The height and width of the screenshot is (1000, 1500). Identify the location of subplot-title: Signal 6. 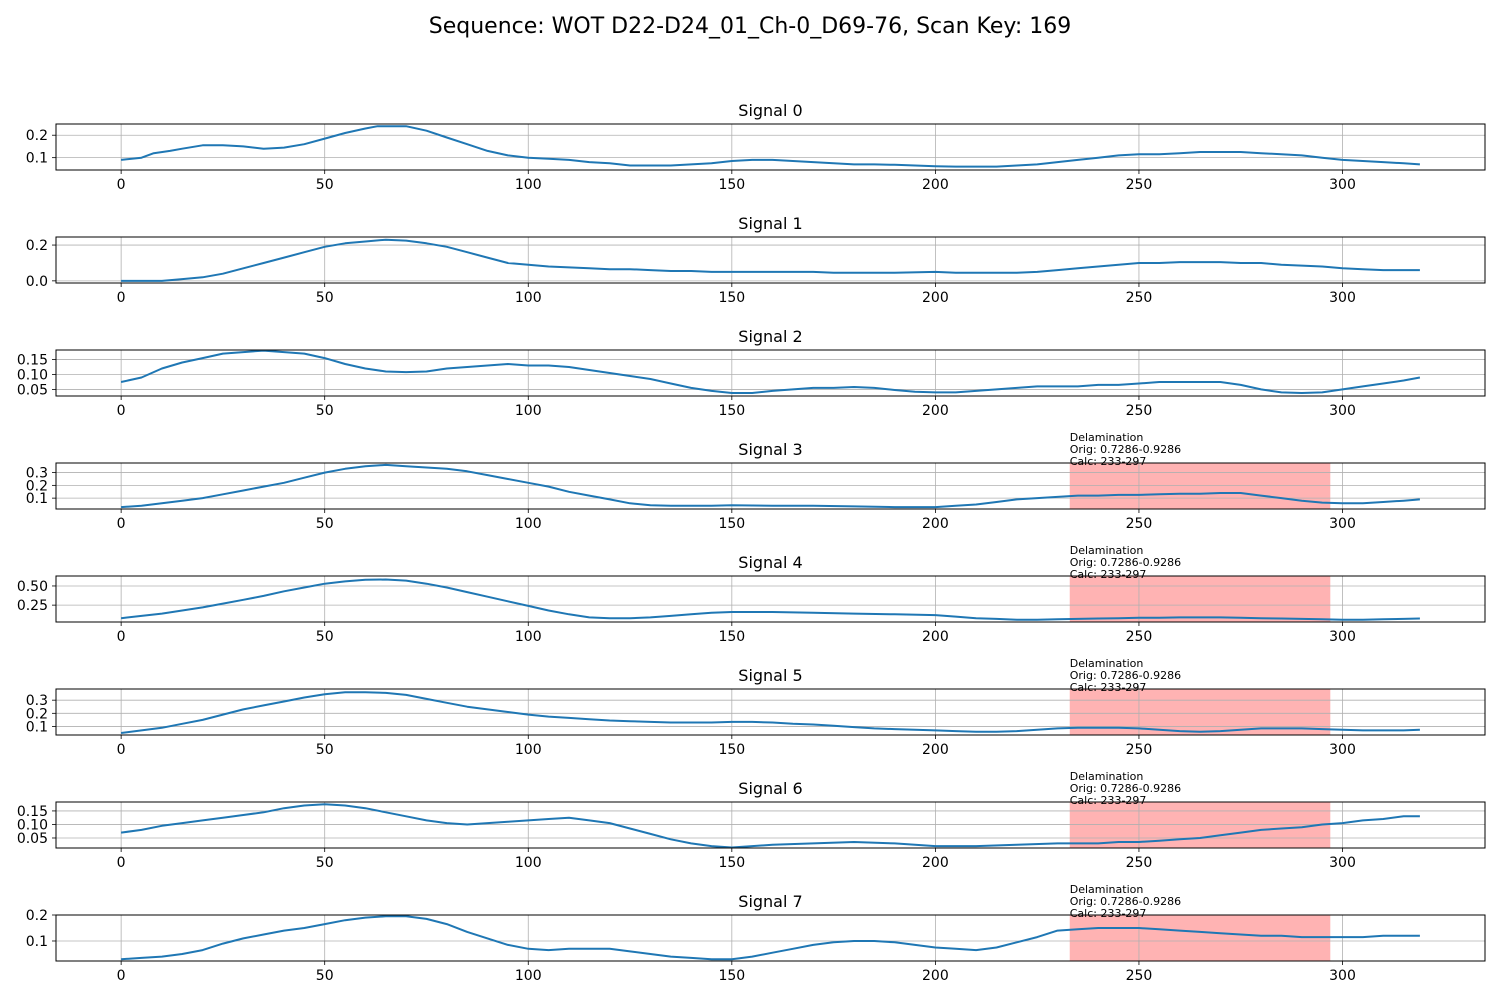
(770, 788).